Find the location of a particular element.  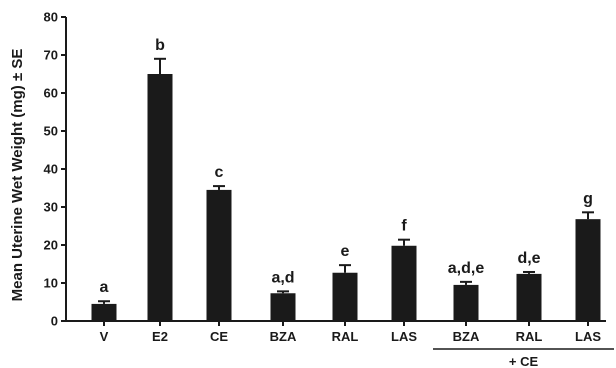

y-tick-label: 0 is located at coordinates (54, 321).